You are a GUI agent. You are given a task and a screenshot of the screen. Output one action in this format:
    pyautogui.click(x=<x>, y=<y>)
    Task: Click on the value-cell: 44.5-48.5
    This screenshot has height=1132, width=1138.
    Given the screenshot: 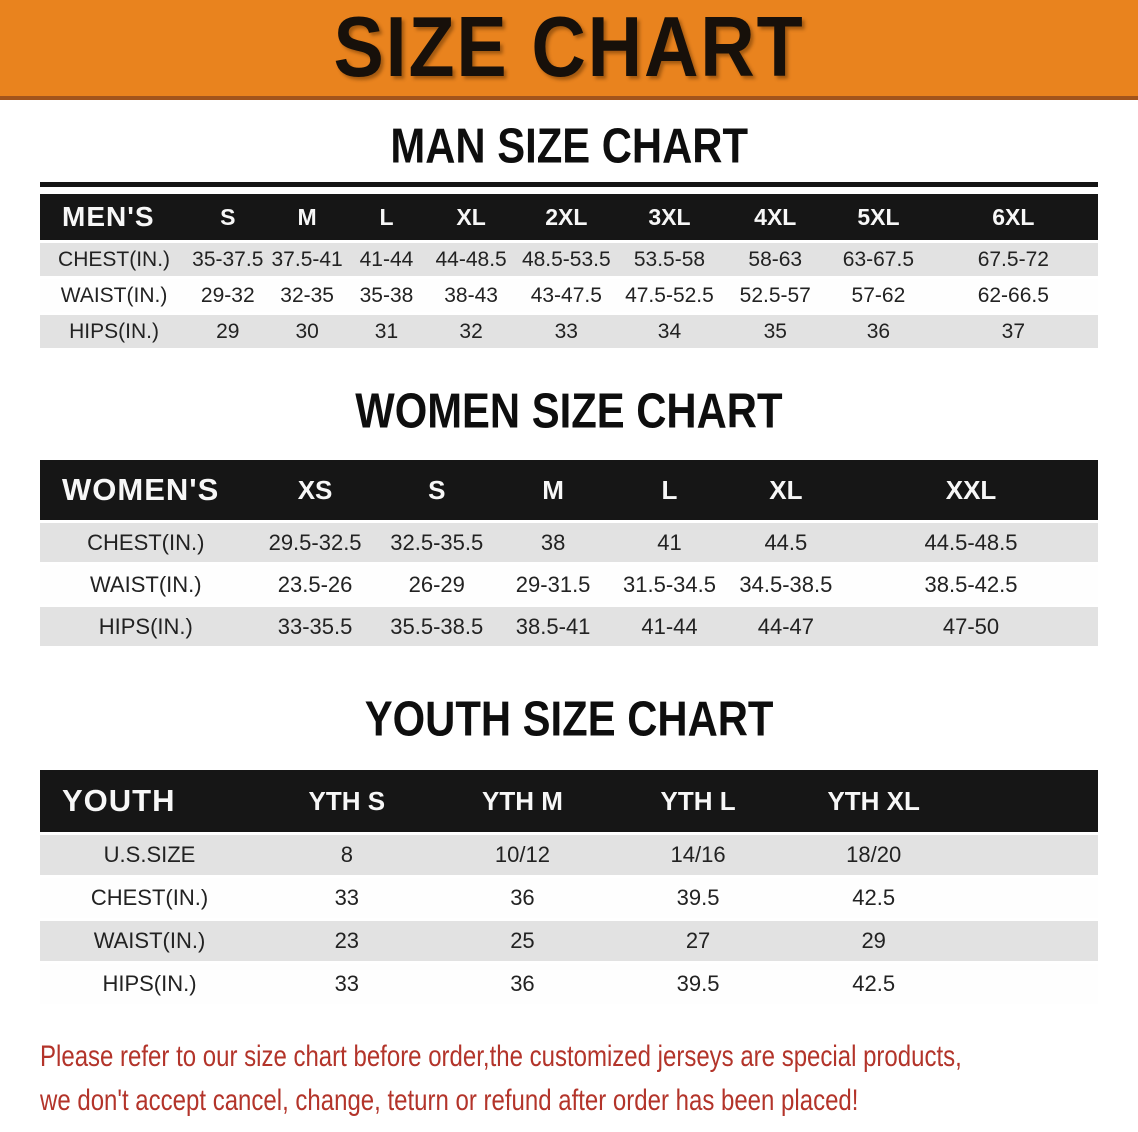 What is the action you would take?
    pyautogui.click(x=971, y=542)
    